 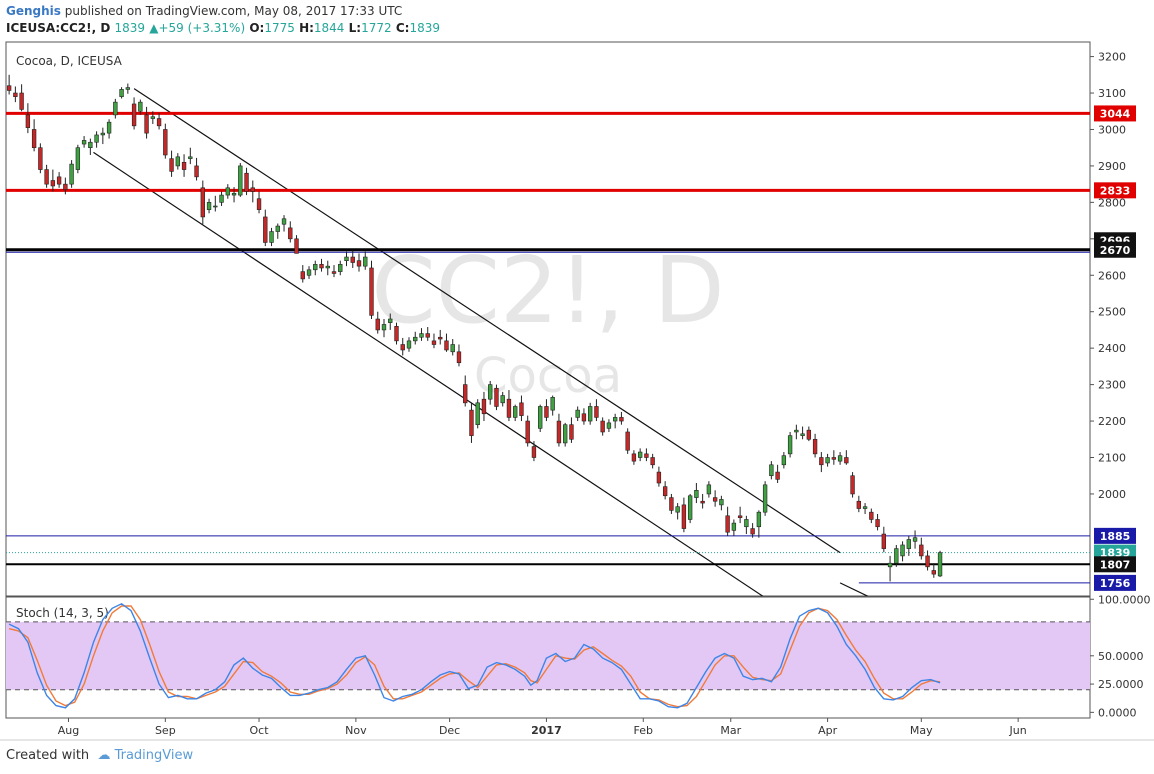 I want to click on time-axis: Aug Sep Oct Nov Dec 2017 Feb Mar Apr May Jun, so click(x=577, y=729).